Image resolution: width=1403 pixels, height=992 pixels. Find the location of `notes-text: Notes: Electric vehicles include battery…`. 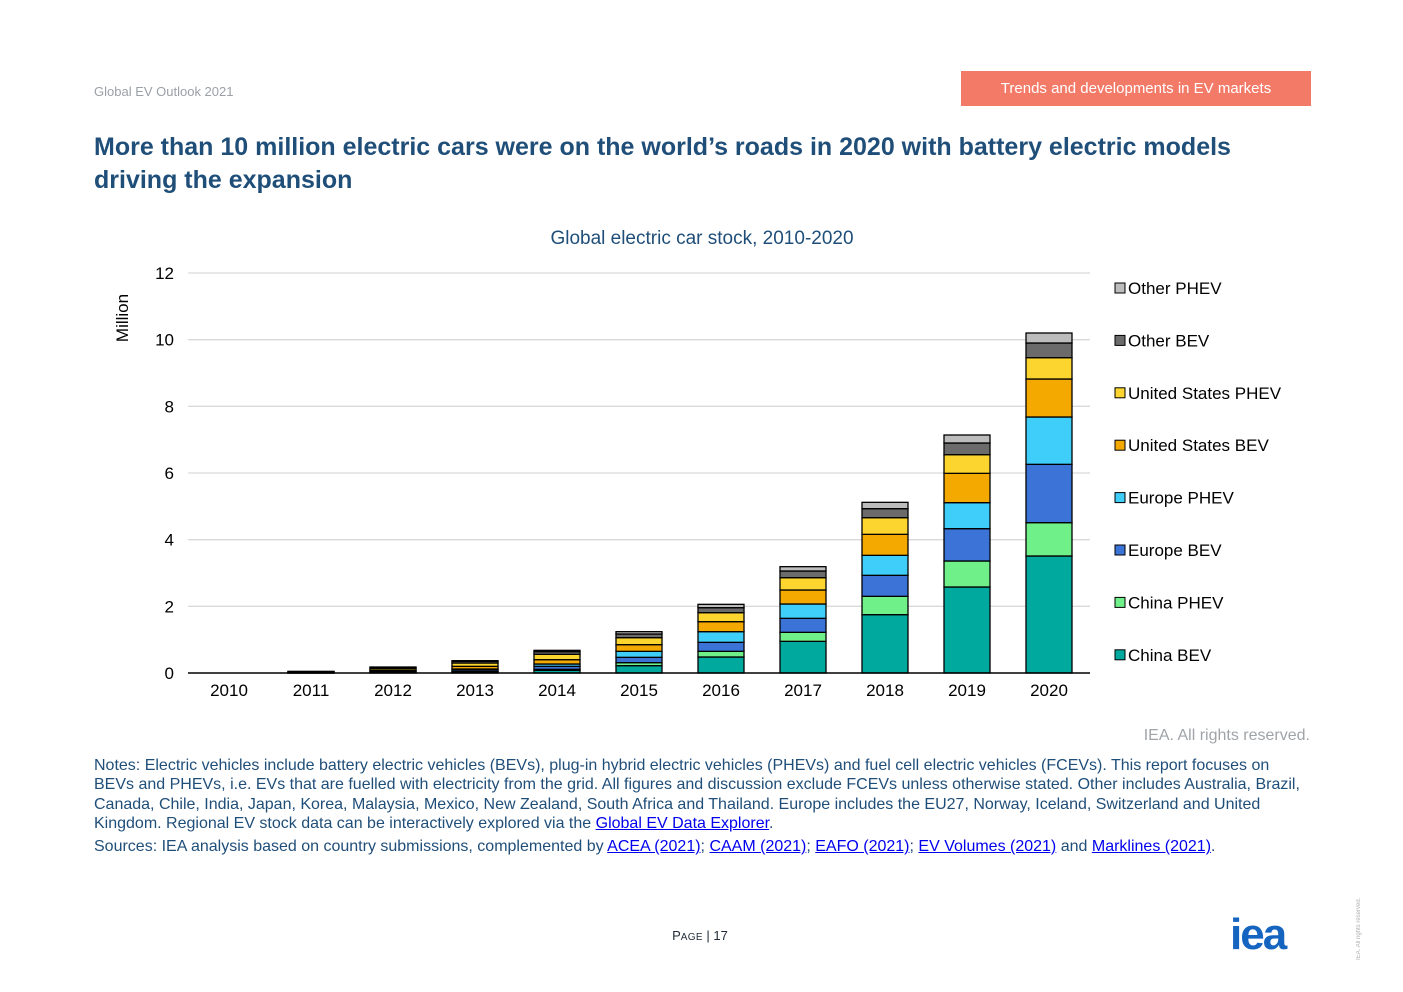

notes-text: Notes: Electric vehicles include battery… is located at coordinates (697, 794).